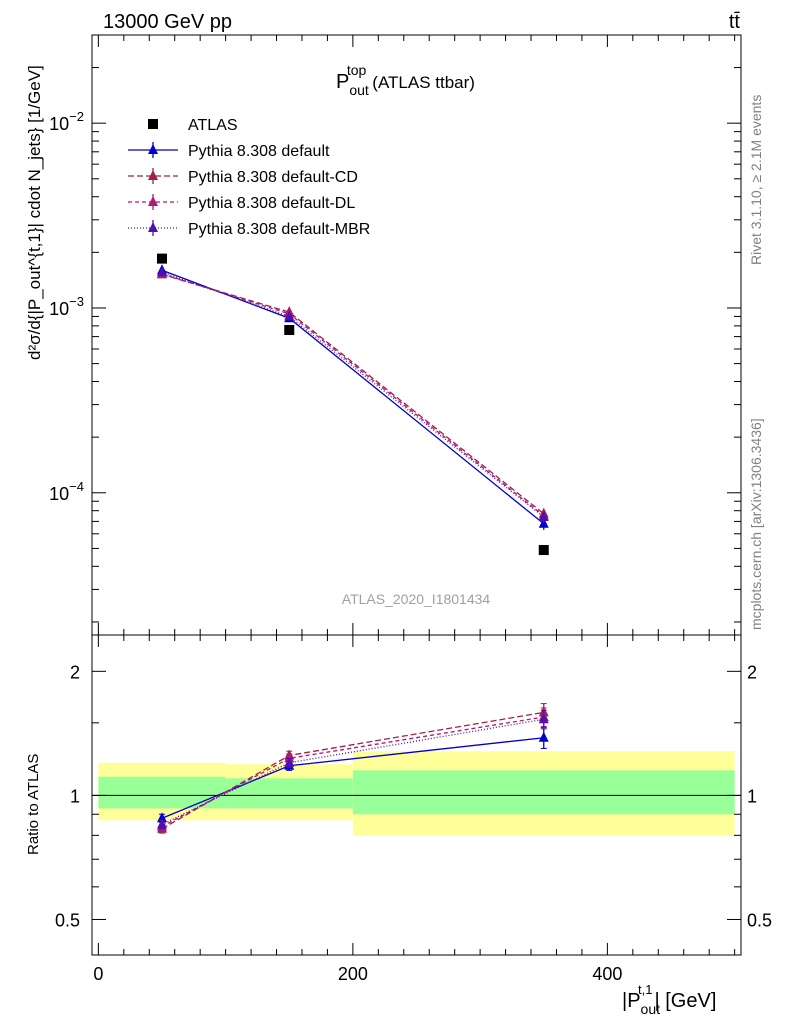  Describe the element at coordinates (357, 70) in the screenshot. I see `main-title-sup: top` at that location.